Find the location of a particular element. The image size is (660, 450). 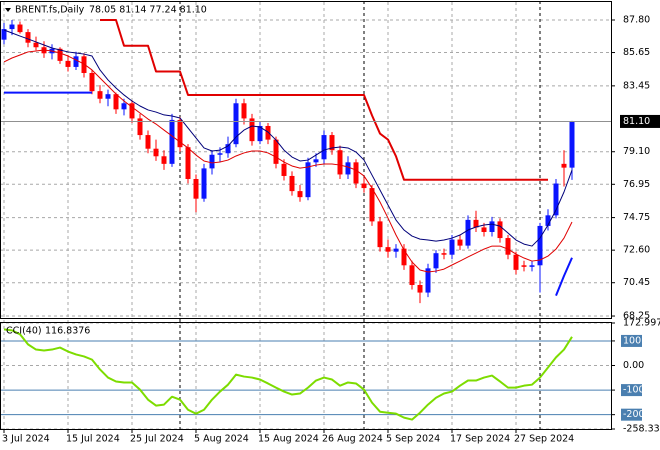

current-price-tag is located at coordinates (640, 121).